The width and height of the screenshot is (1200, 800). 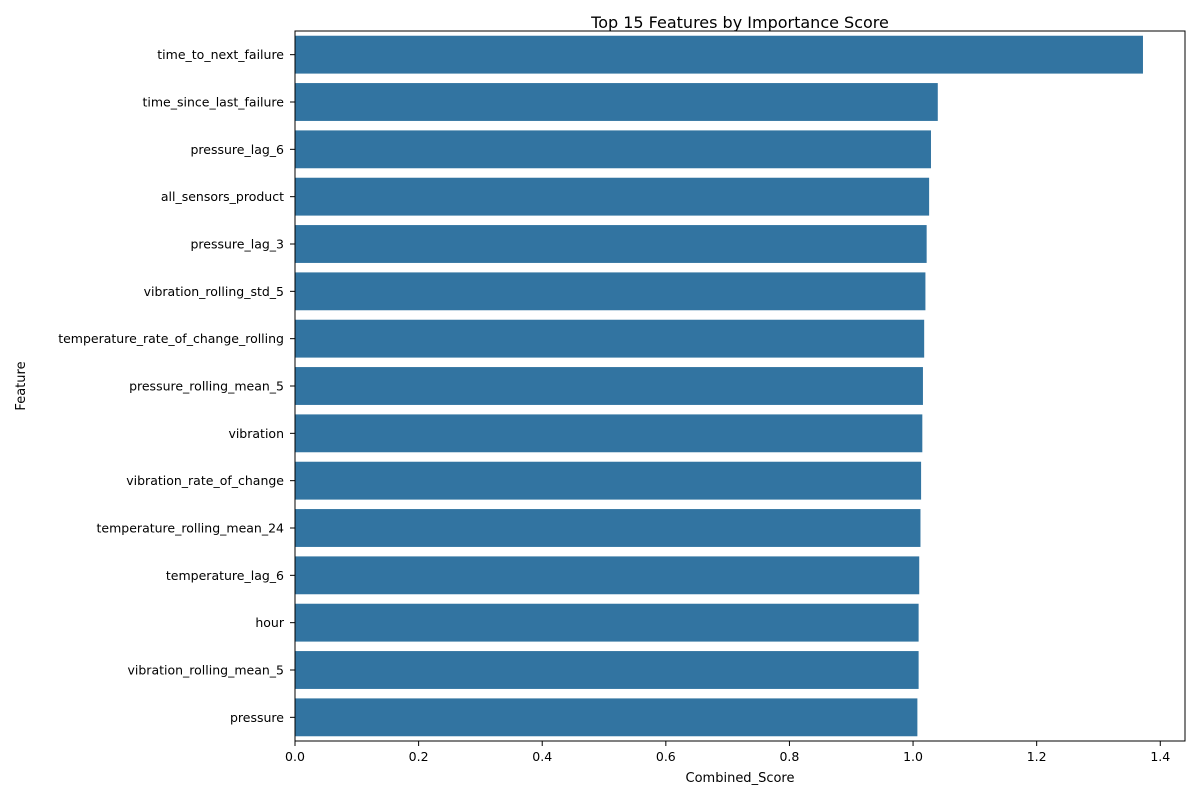 What do you see at coordinates (214, 291) in the screenshot?
I see `y-tick-label: vibration_rolling_std_5` at bounding box center [214, 291].